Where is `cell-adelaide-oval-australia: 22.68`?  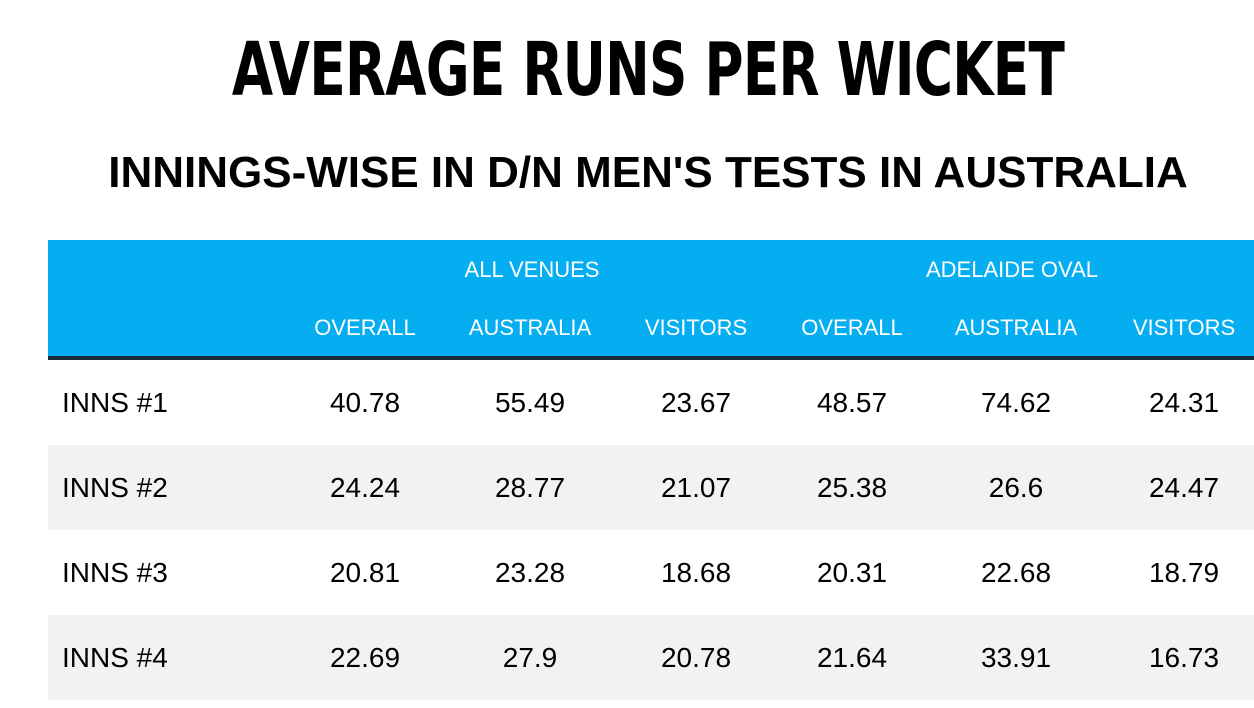 cell-adelaide-oval-australia: 22.68 is located at coordinates (1016, 572).